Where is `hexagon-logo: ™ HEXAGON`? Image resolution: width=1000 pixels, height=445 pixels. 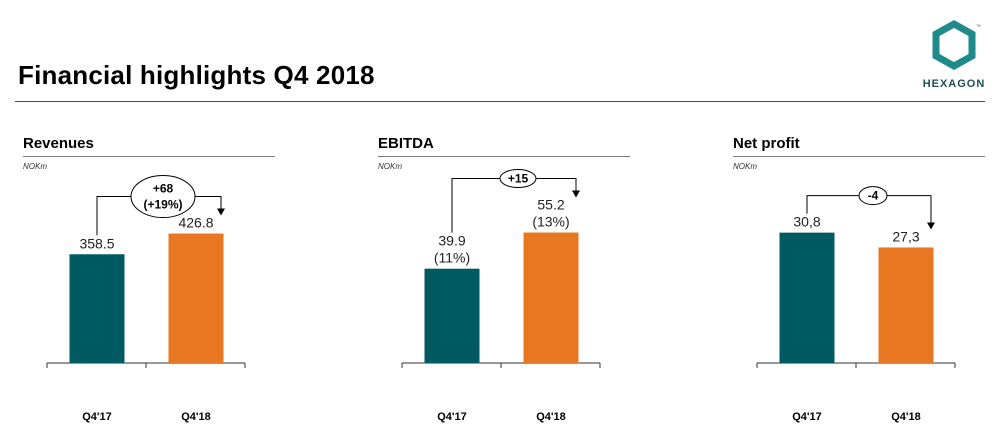 hexagon-logo: ™ HEXAGON is located at coordinates (954, 55).